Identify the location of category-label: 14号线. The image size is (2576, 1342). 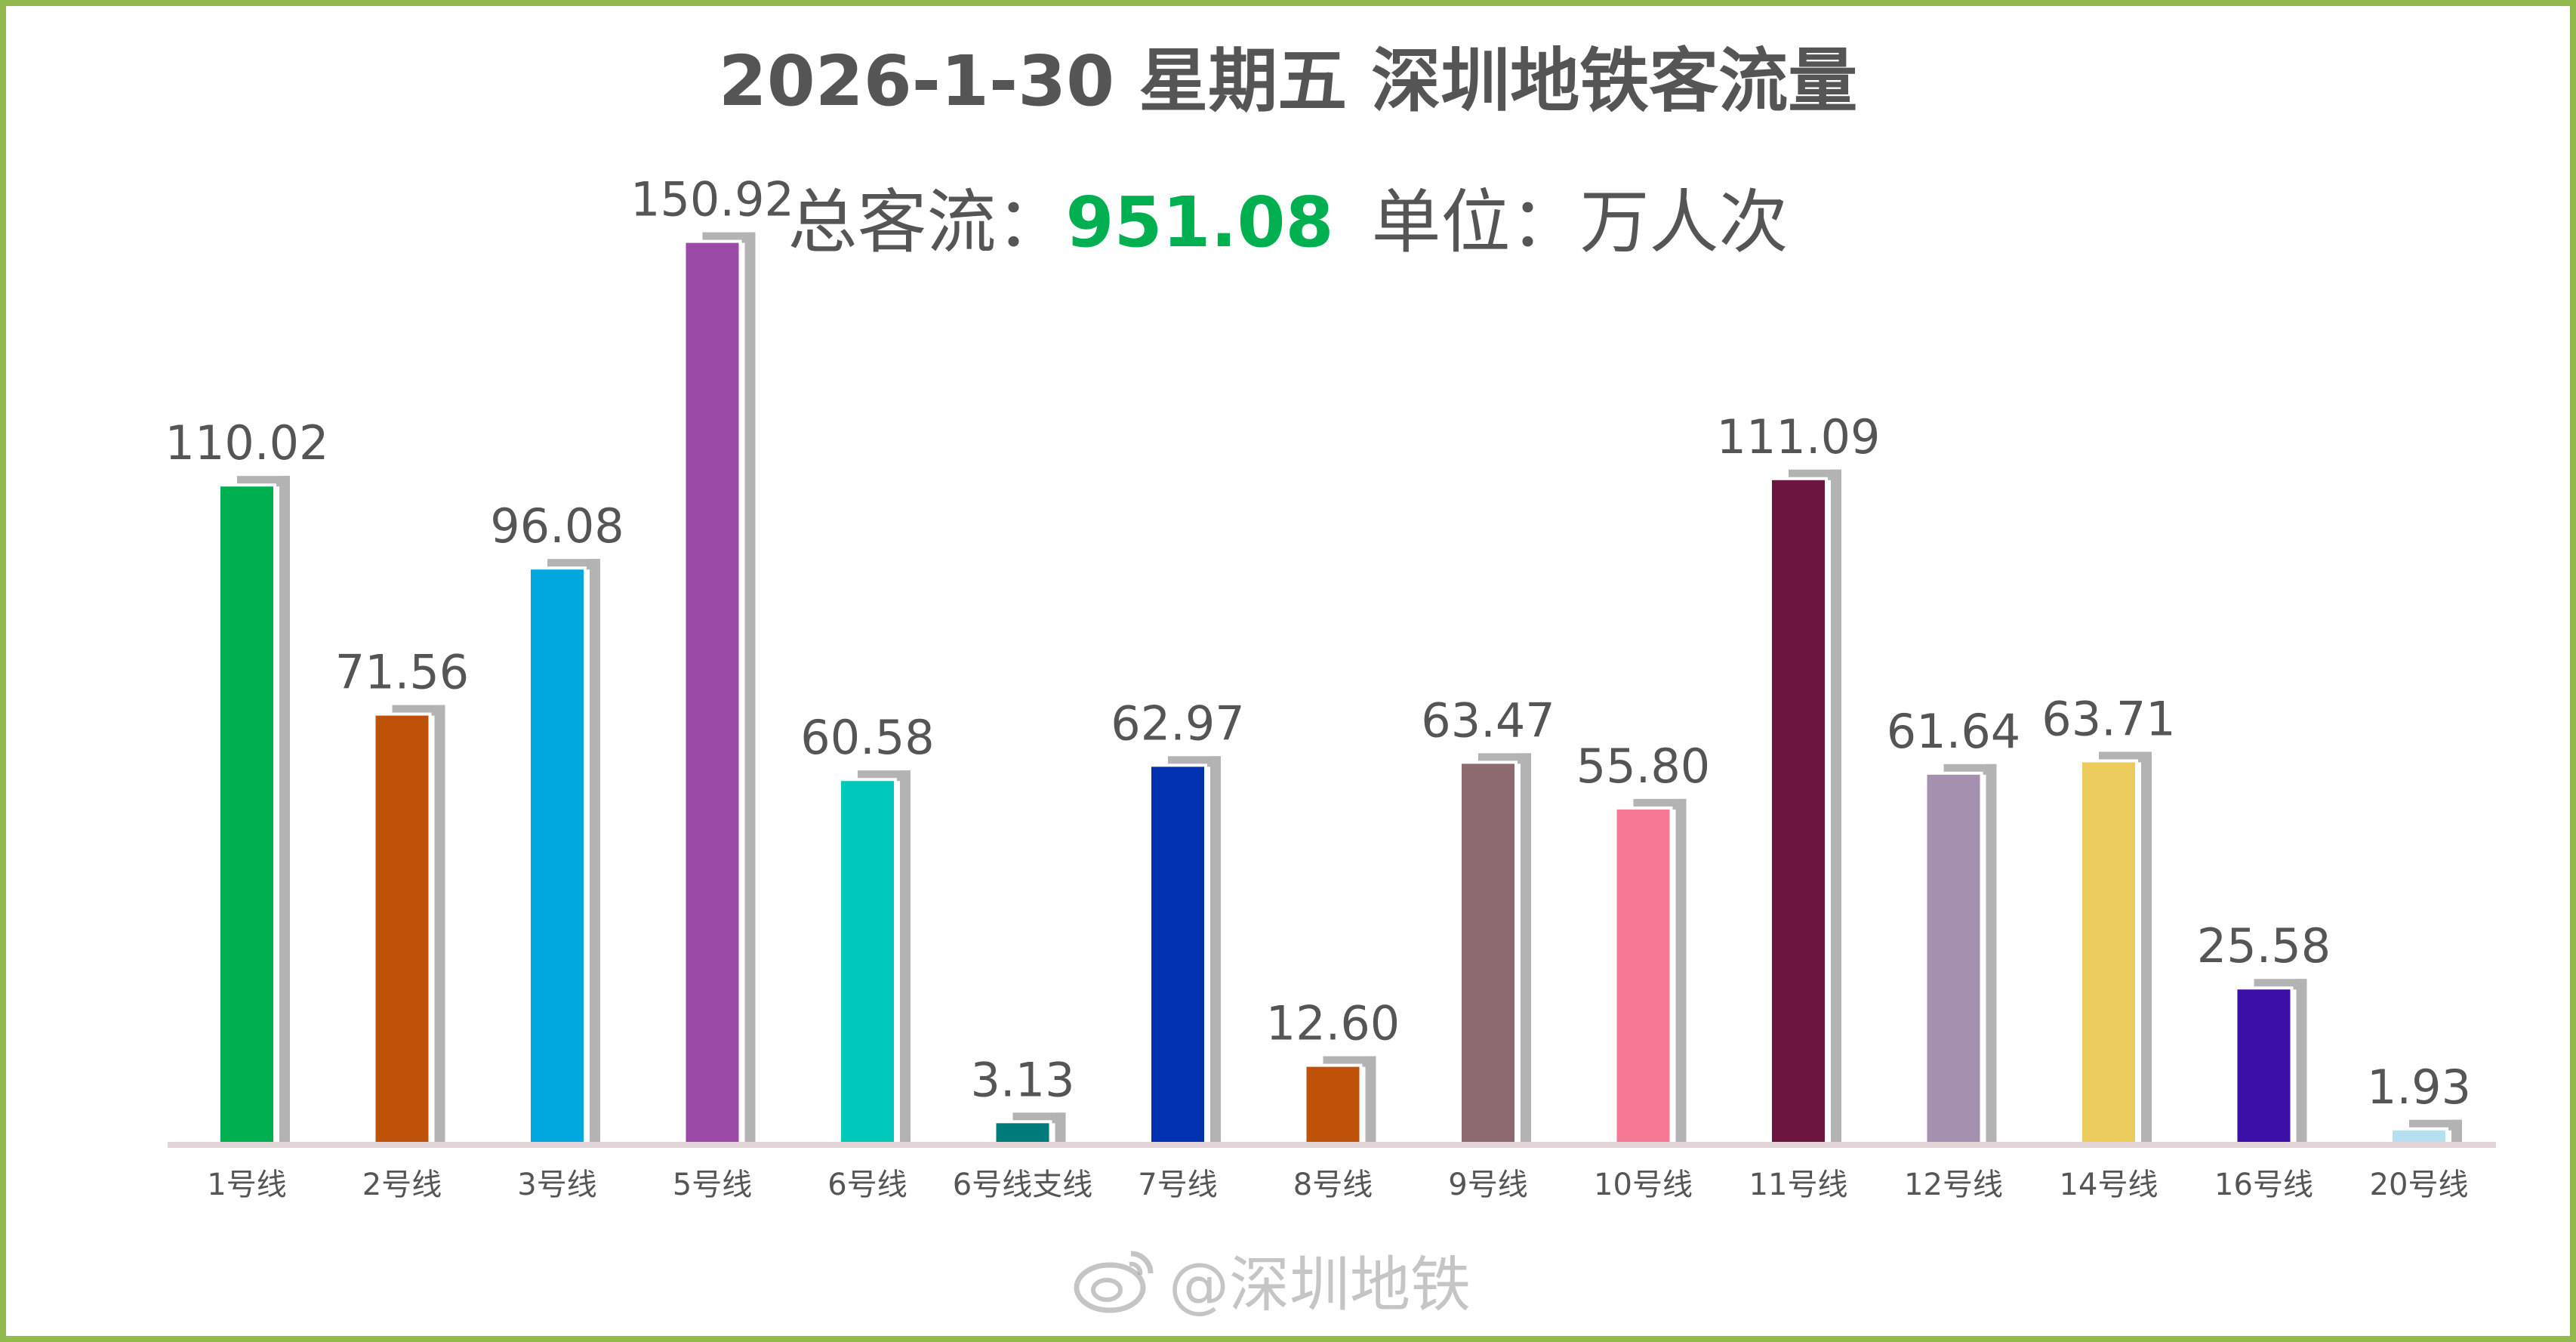
(2109, 1185).